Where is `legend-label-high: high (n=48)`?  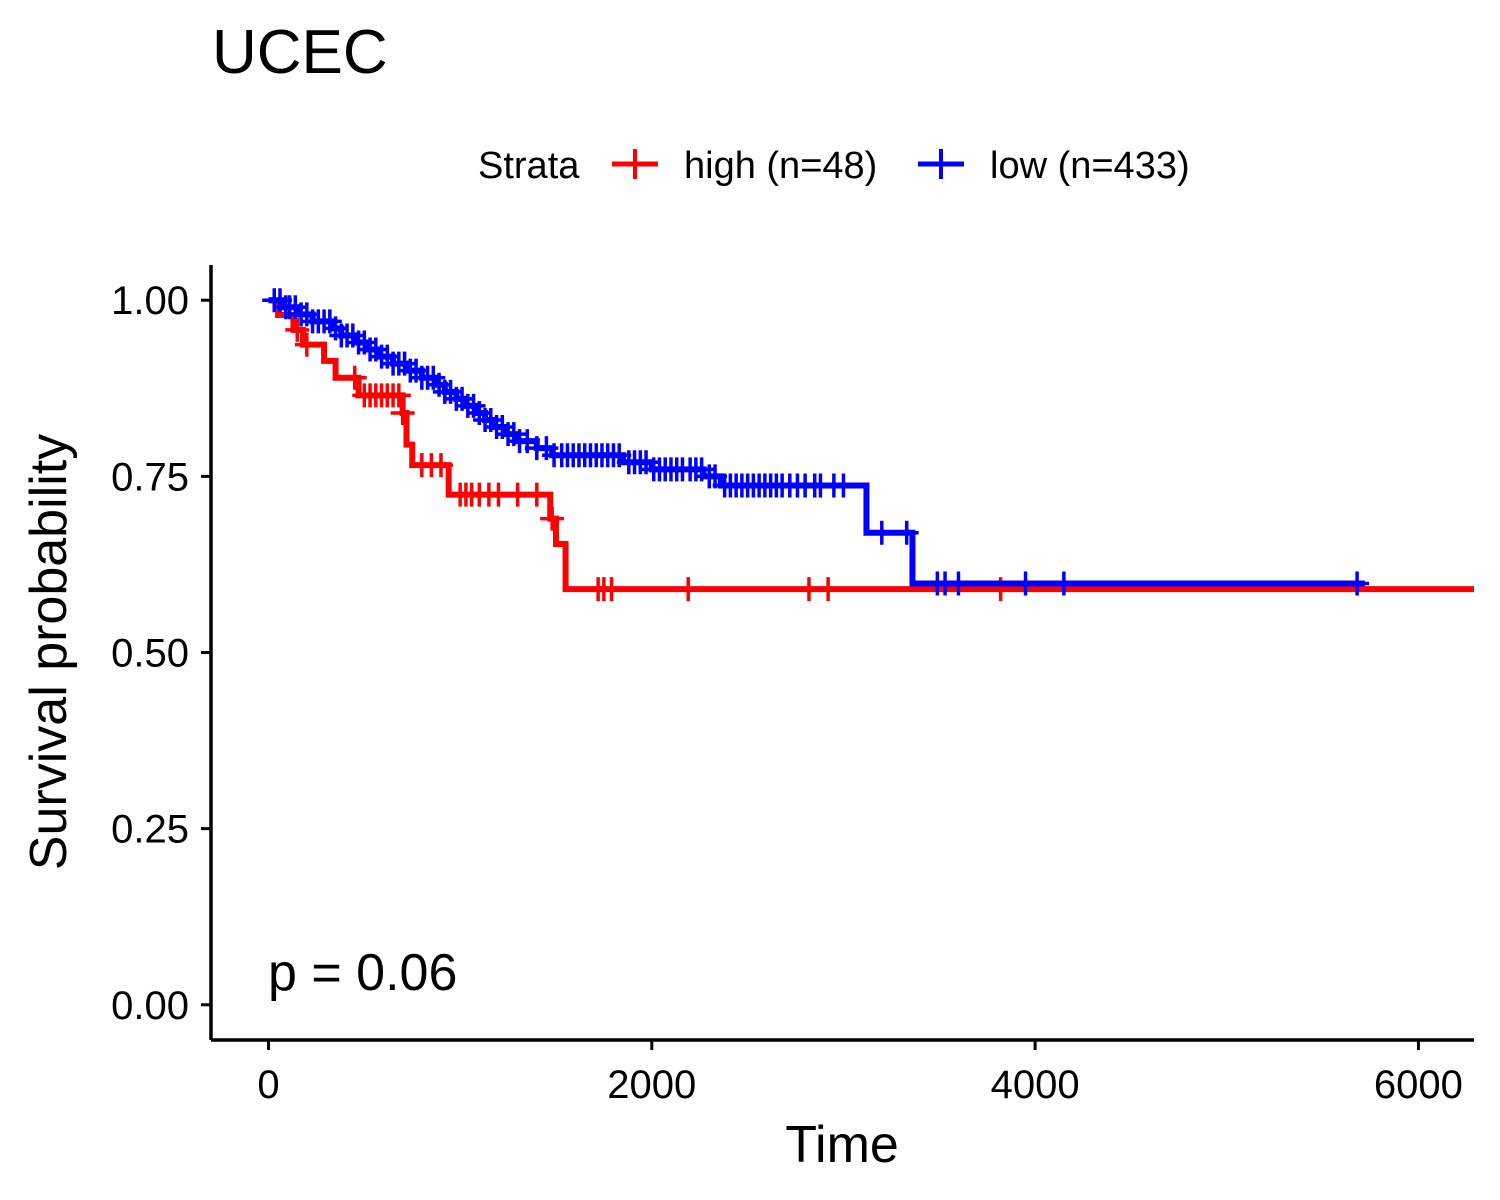 legend-label-high: high (n=48) is located at coordinates (780, 166).